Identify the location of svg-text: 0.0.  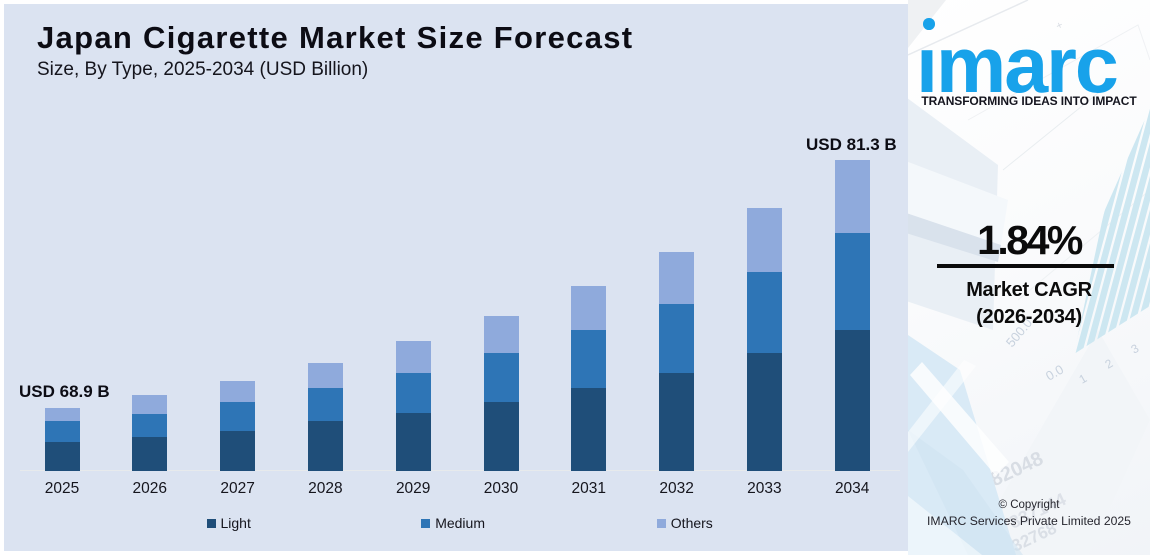
(1054, 373).